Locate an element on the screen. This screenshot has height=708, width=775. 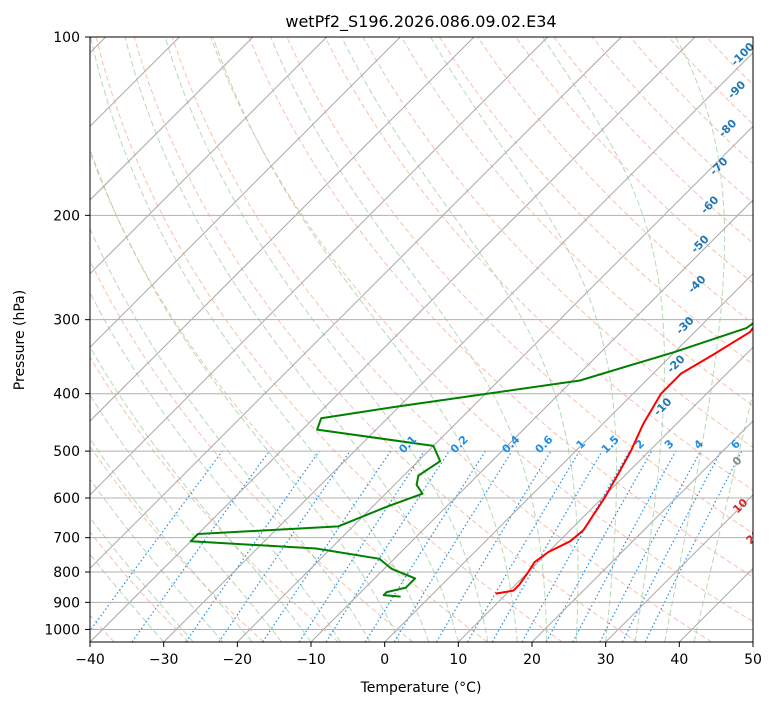
x-axis-label: Temperature (°C) is located at coordinates (421, 688).